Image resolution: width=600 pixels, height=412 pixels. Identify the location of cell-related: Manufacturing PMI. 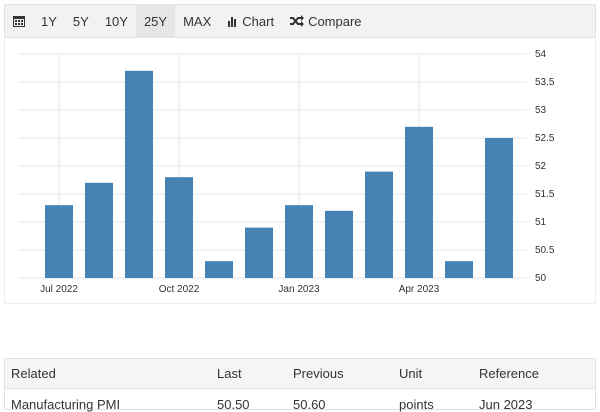
(66, 404).